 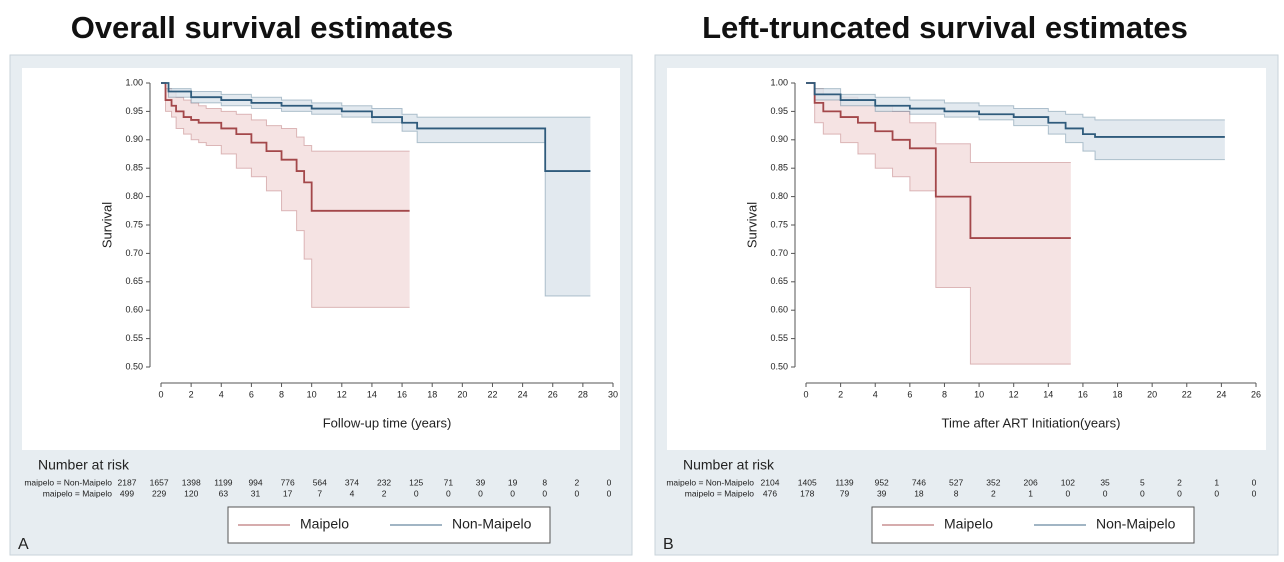 What do you see at coordinates (389, 525) in the screenshot?
I see `legend-box` at bounding box center [389, 525].